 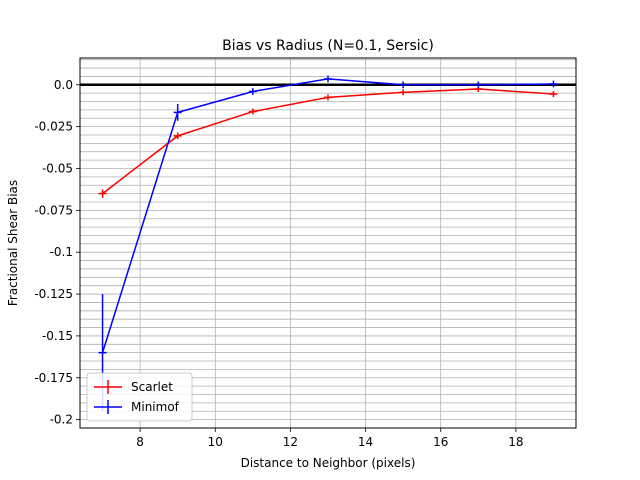 What do you see at coordinates (140, 442) in the screenshot?
I see `x-tick-label: 8` at bounding box center [140, 442].